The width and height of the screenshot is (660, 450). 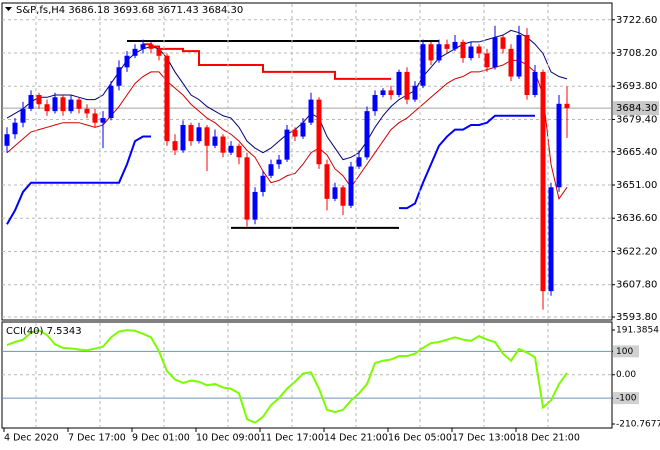 What do you see at coordinates (636, 317) in the screenshot?
I see `y-tick-label: 3593.80` at bounding box center [636, 317].